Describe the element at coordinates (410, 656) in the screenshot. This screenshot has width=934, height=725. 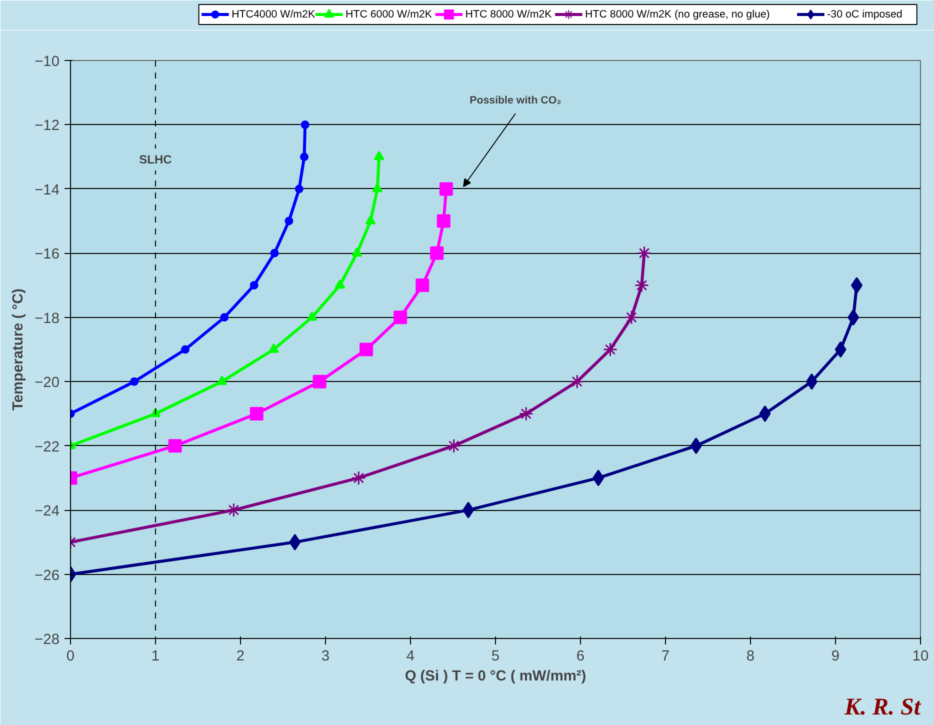
I see `x-tick-label: 4` at that location.